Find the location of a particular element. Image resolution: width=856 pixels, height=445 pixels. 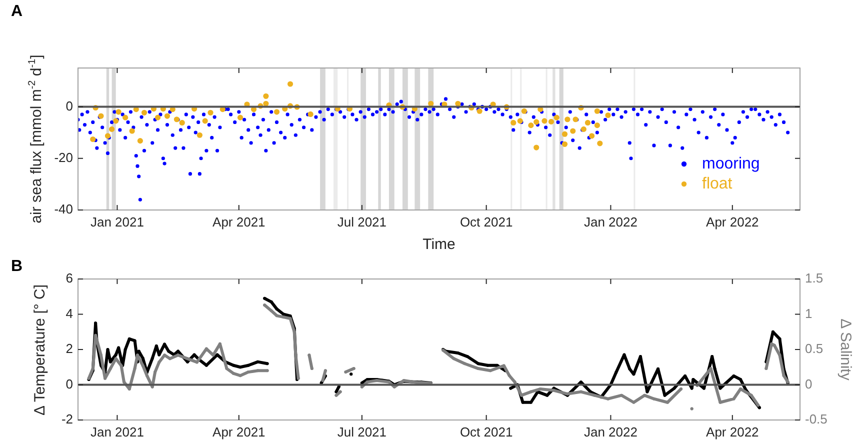

y2-tick-label: -0.5 is located at coordinates (816, 419).